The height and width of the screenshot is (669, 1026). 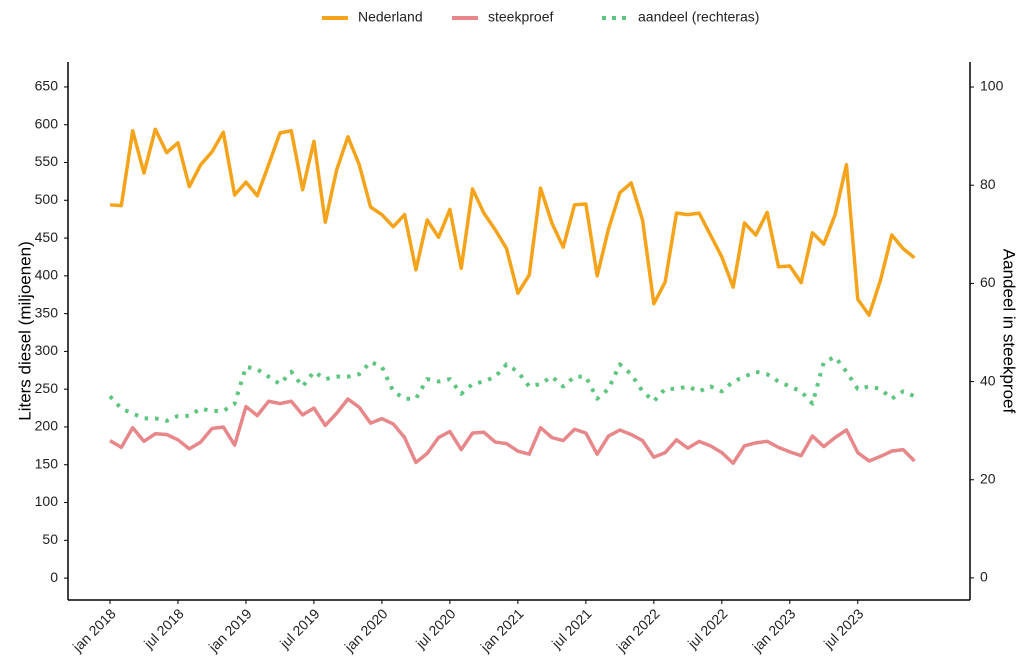 What do you see at coordinates (698, 17) in the screenshot?
I see `legend-label: aandeel (rechteras)` at bounding box center [698, 17].